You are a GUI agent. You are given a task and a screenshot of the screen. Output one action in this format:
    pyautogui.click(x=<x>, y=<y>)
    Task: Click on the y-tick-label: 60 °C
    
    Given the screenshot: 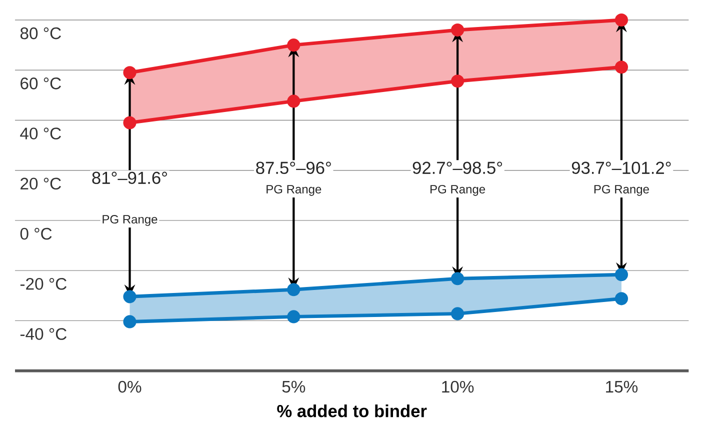 What is the action you would take?
    pyautogui.click(x=40, y=84)
    